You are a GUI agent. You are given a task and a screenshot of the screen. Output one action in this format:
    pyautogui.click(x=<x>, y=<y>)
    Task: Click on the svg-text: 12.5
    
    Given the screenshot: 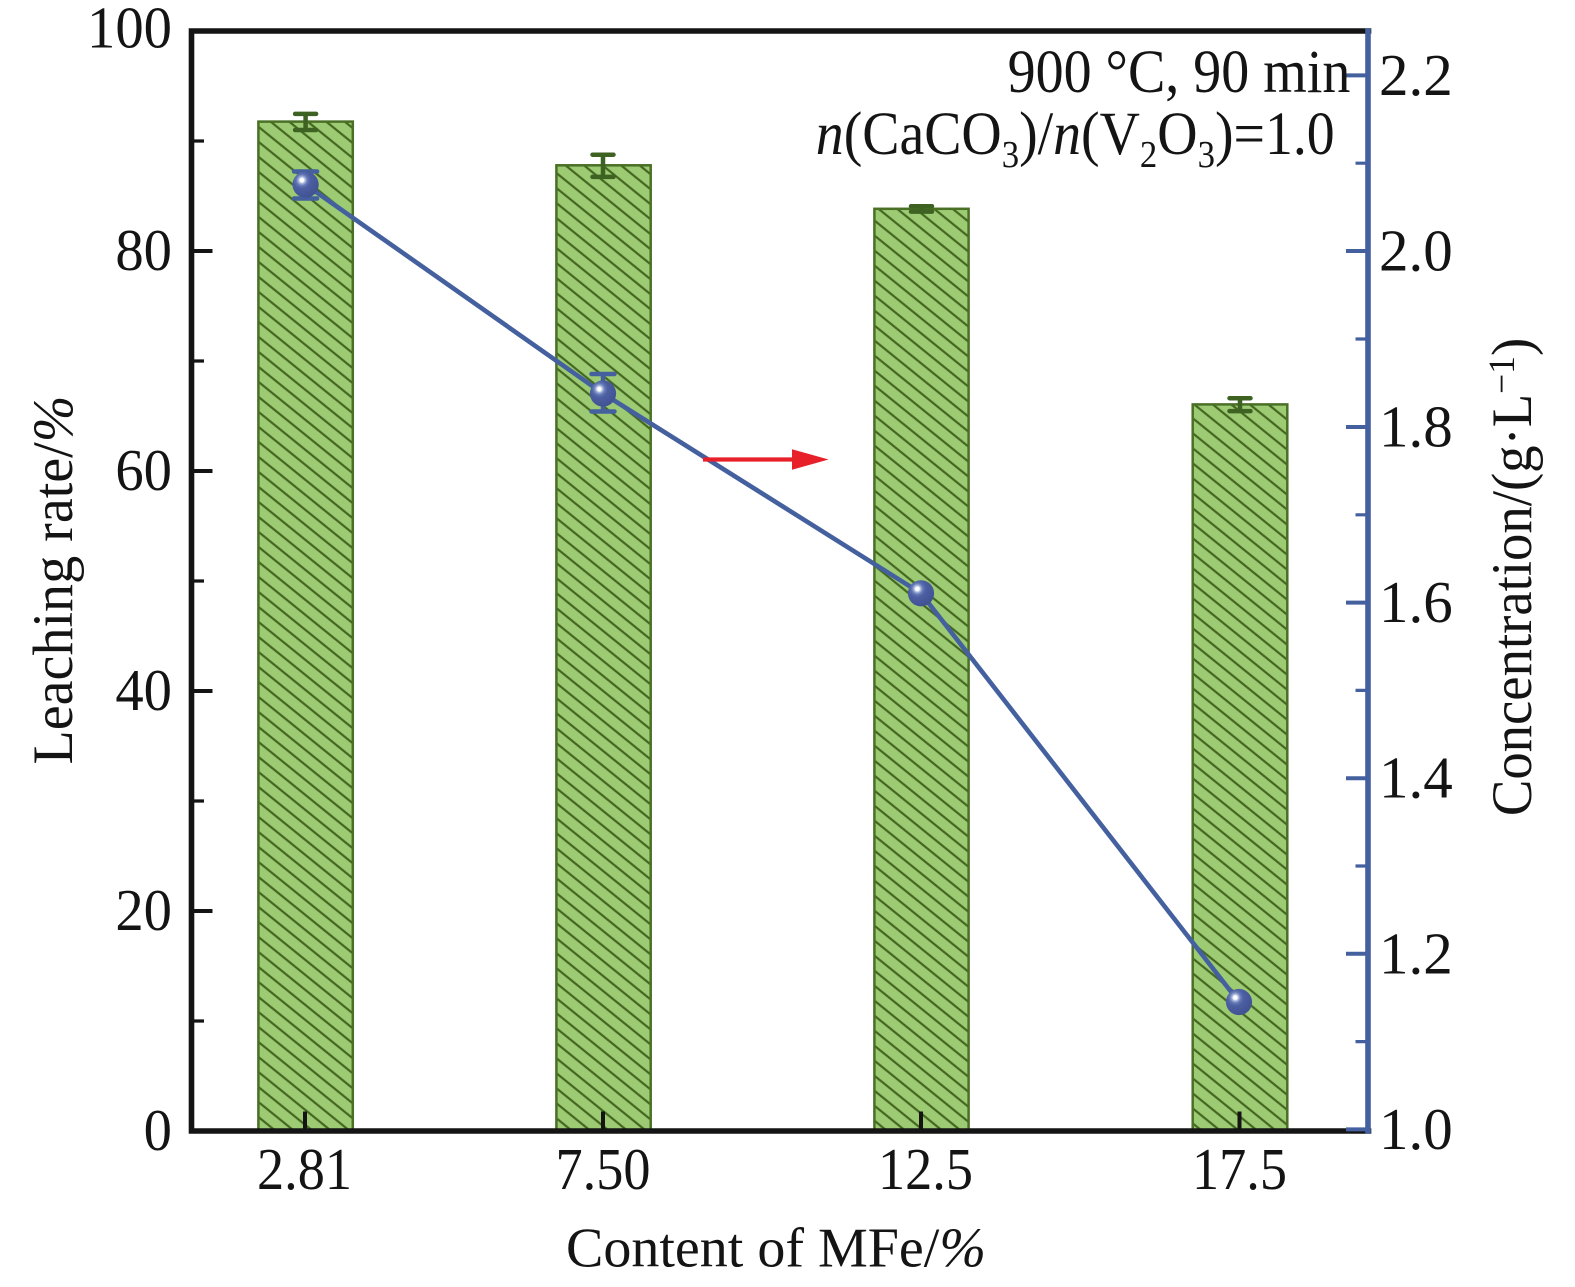 What is the action you would take?
    pyautogui.click(x=925, y=1170)
    